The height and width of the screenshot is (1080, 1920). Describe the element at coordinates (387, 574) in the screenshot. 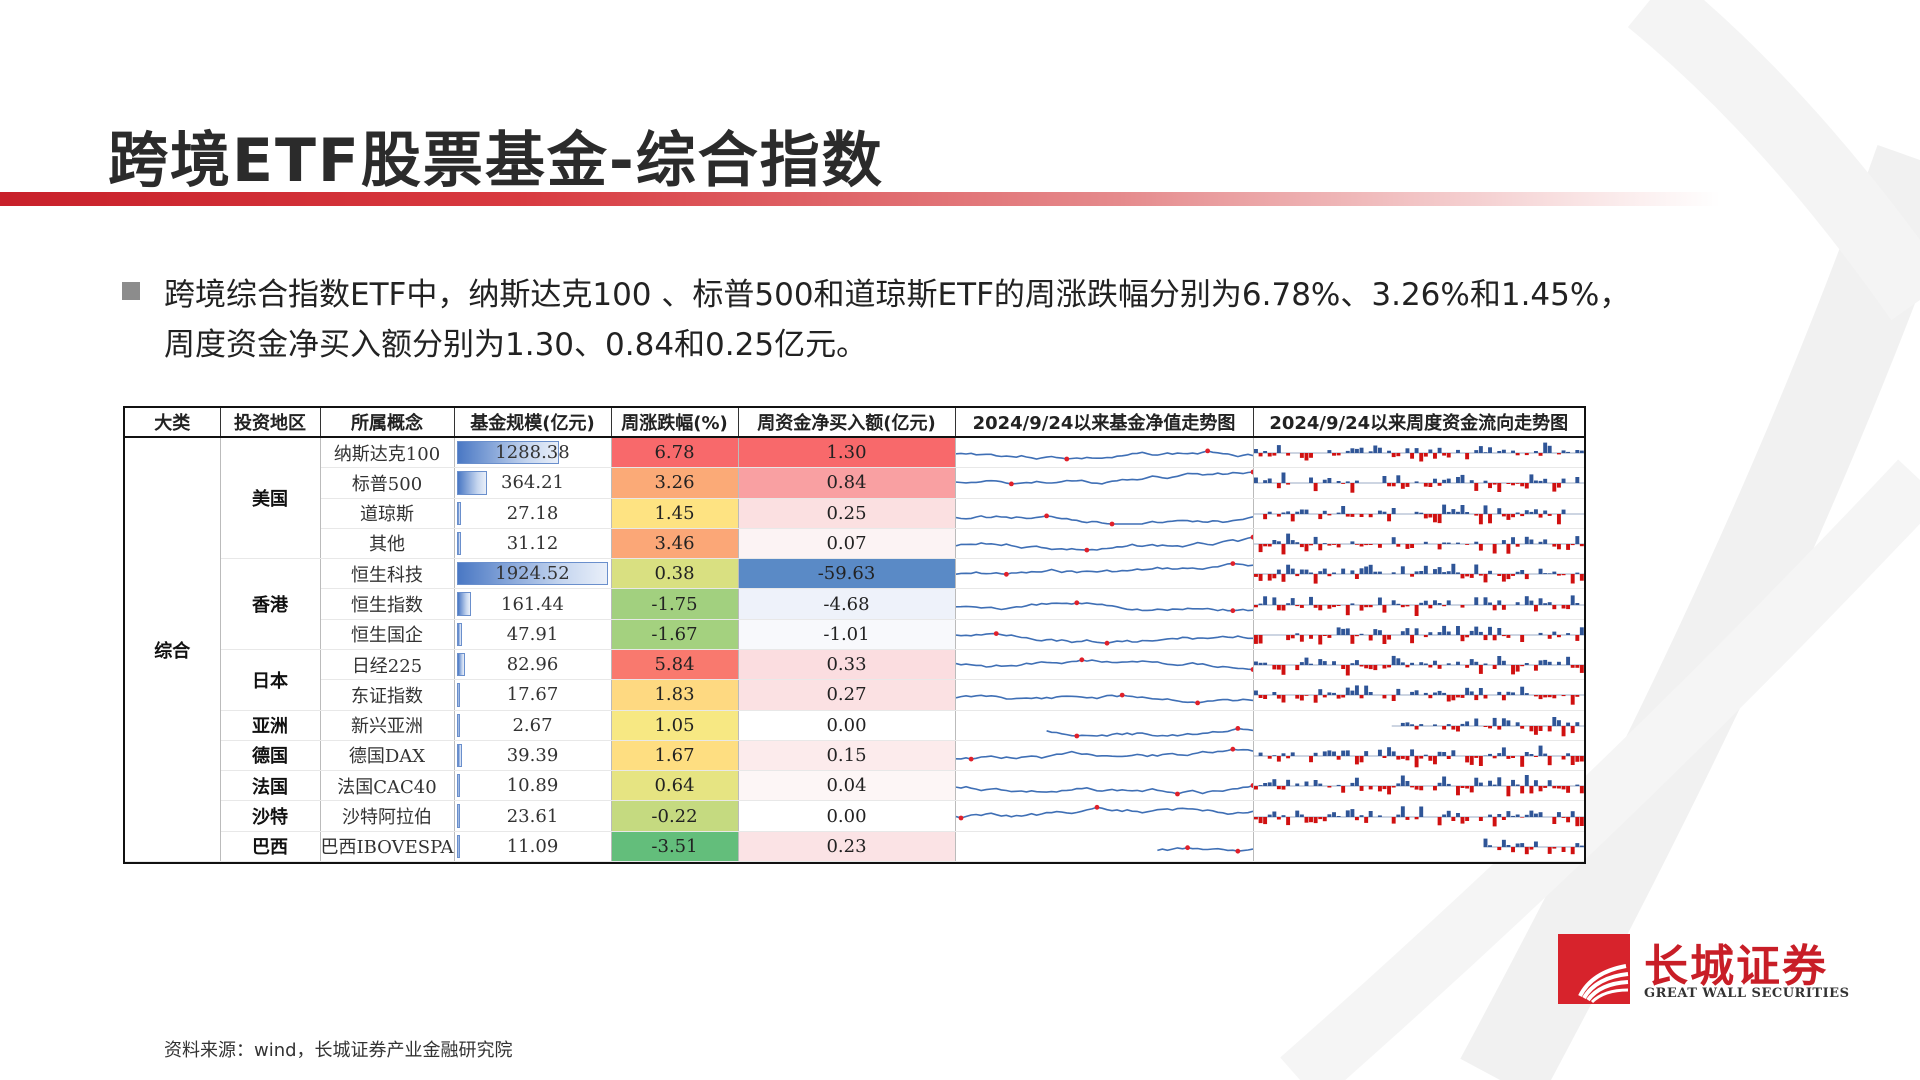

I see `concept-cell: 恒生科技` at that location.